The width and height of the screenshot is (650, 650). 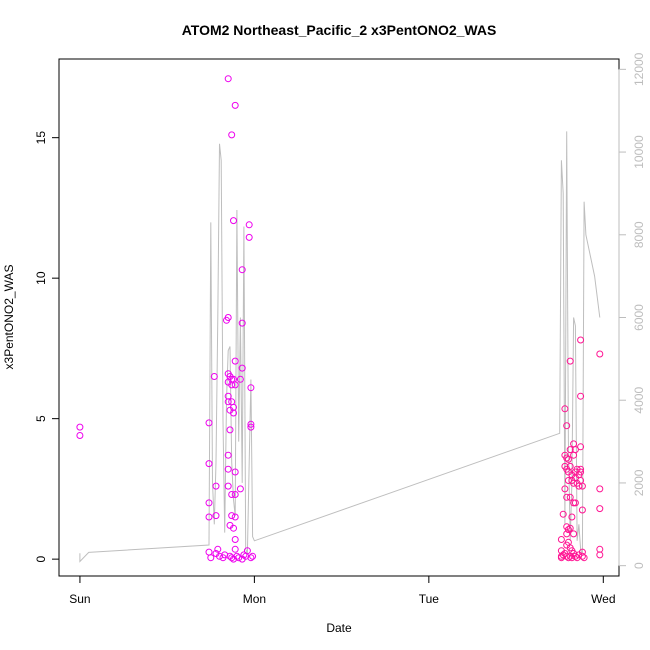 What do you see at coordinates (639, 152) in the screenshot?
I see `y2-tick-label: 10000` at bounding box center [639, 152].